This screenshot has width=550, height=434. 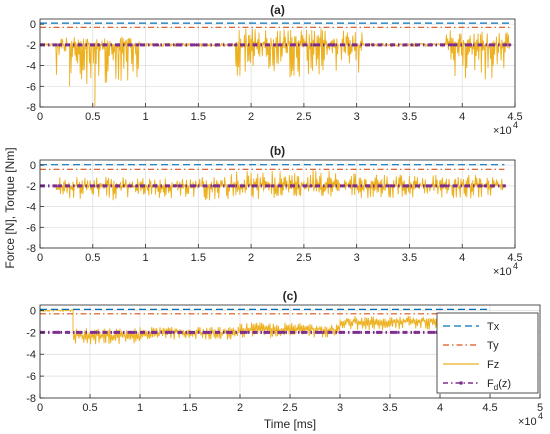 I want to click on x-tick-label: 4, so click(x=462, y=258).